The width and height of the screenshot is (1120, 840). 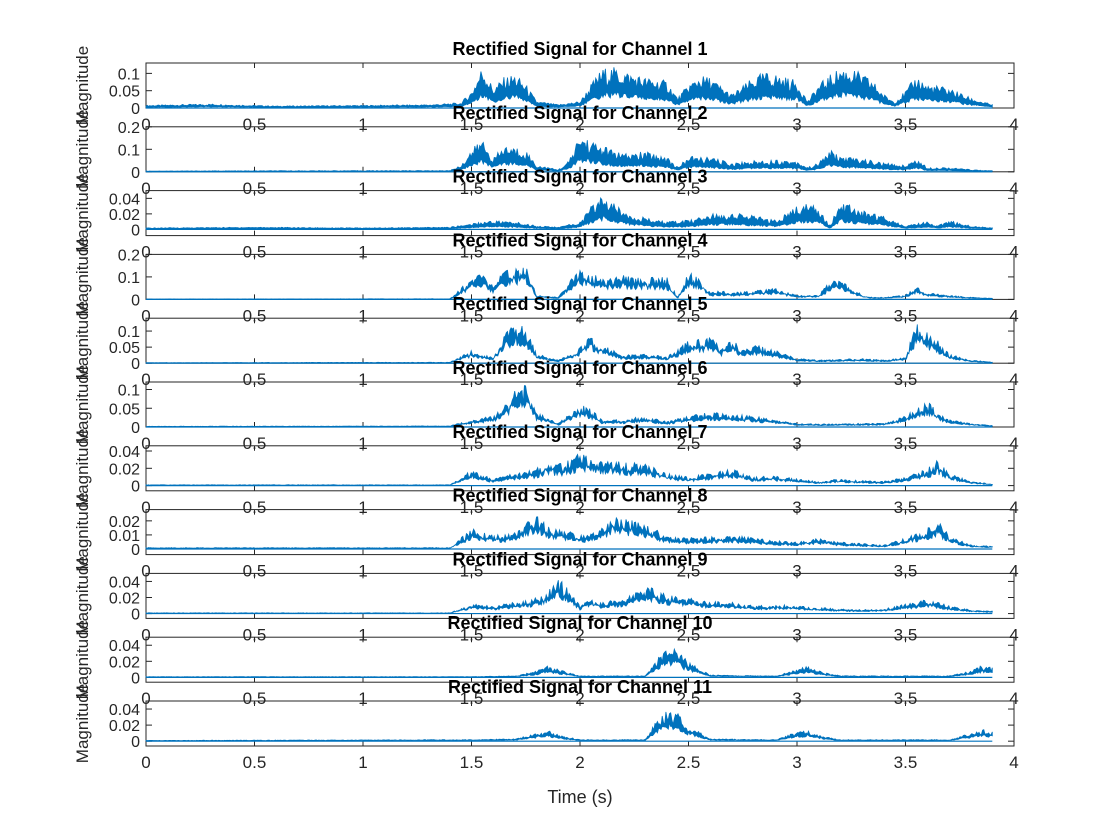 What do you see at coordinates (579, 49) in the screenshot?
I see `subplot-title: Rectified Signal for Channel 1` at bounding box center [579, 49].